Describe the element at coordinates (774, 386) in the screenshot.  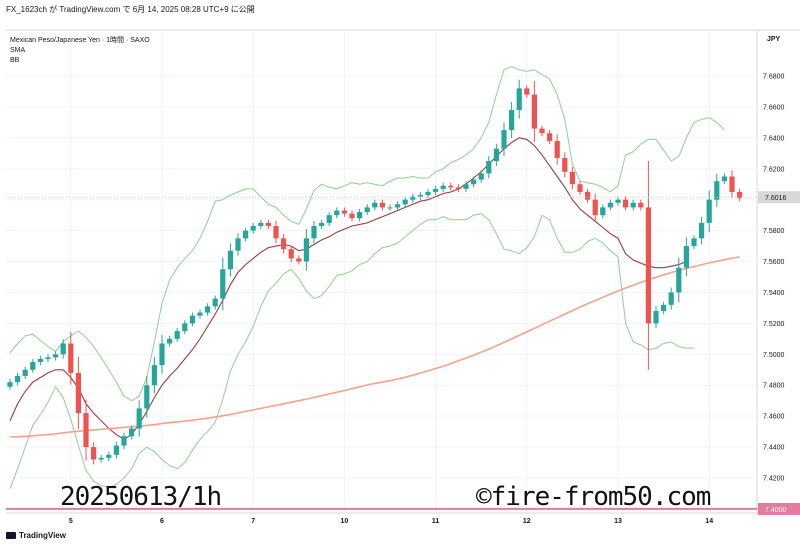
I see `y-tick-label: 7.4800` at that location.